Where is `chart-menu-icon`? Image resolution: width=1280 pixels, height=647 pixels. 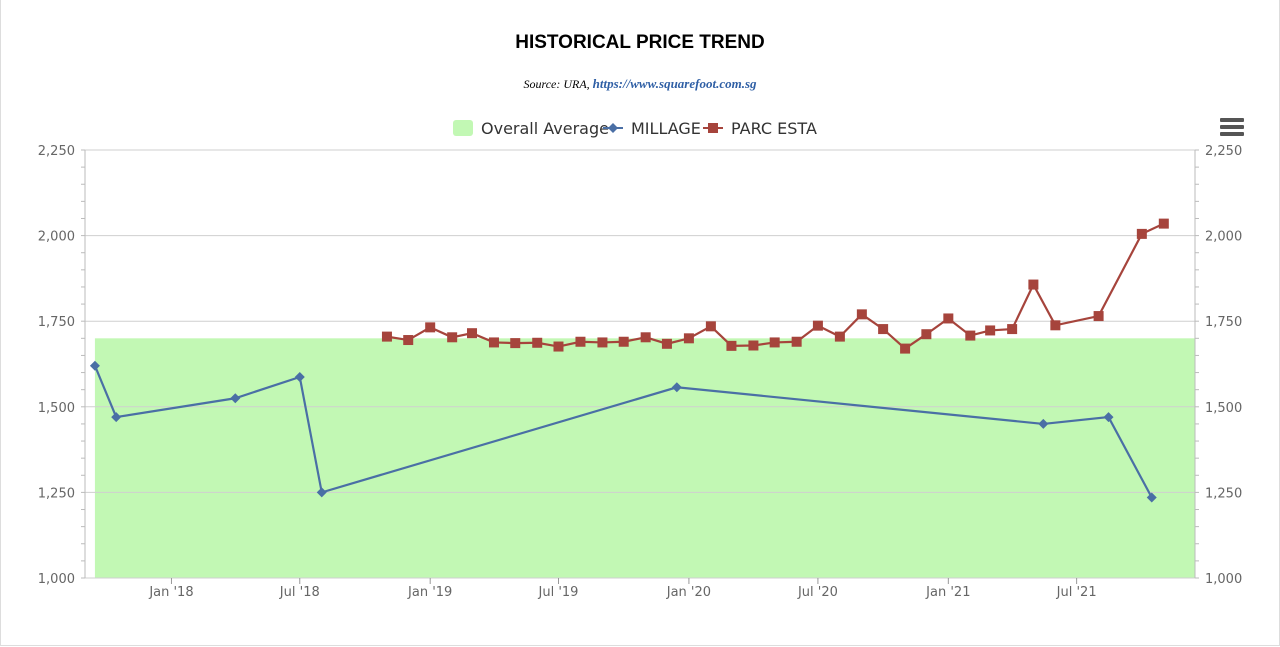 chart-menu-icon is located at coordinates (1232, 128).